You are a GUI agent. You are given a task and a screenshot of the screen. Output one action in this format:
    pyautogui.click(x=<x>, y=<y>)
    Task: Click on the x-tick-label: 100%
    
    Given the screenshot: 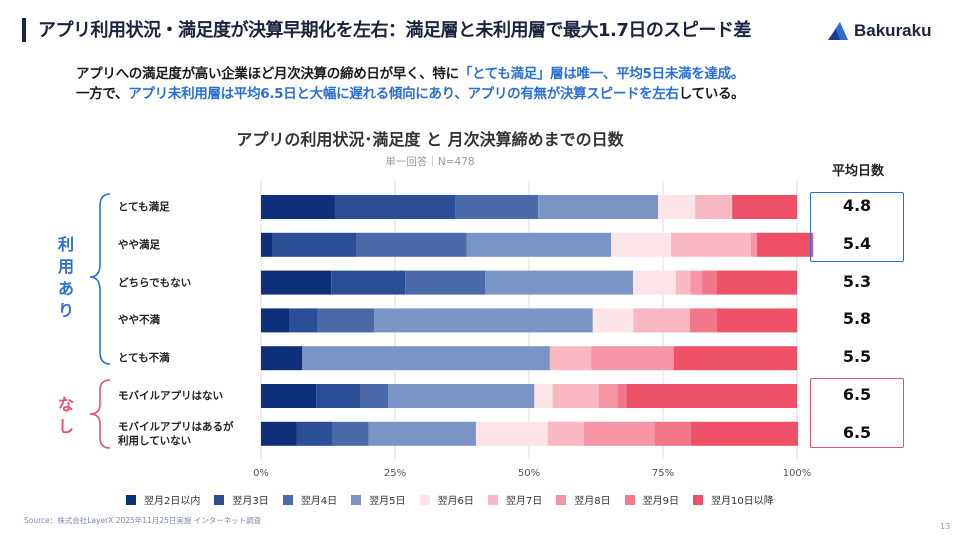 What is the action you would take?
    pyautogui.click(x=797, y=473)
    